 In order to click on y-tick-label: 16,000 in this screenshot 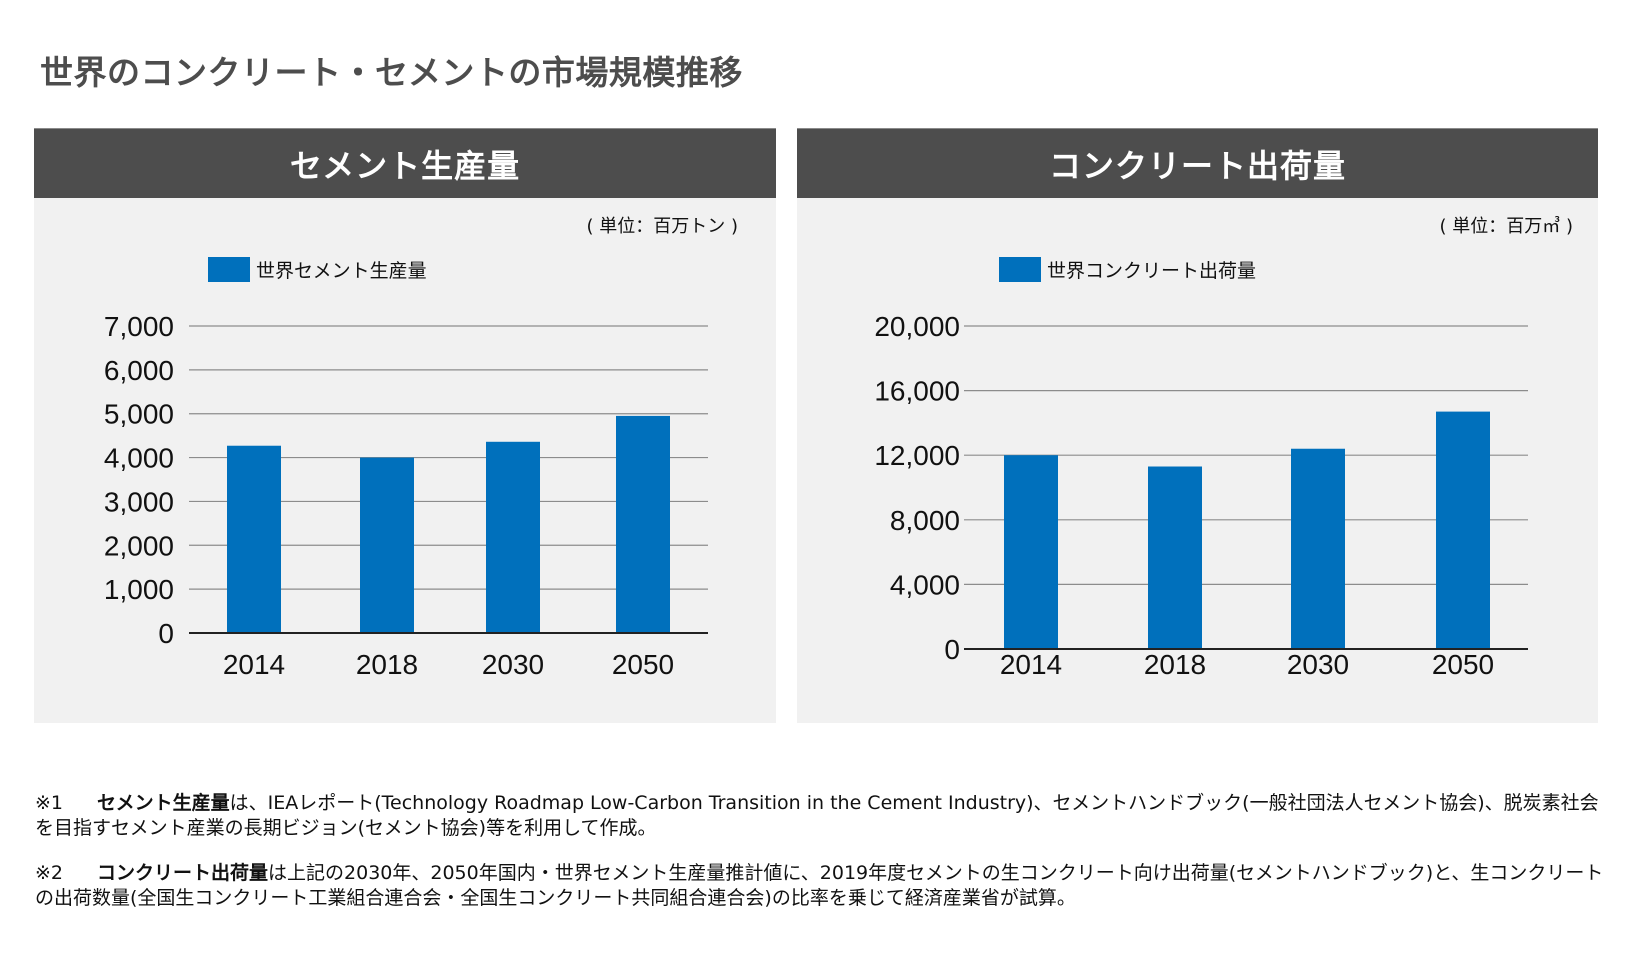, I will do `click(917, 391)`.